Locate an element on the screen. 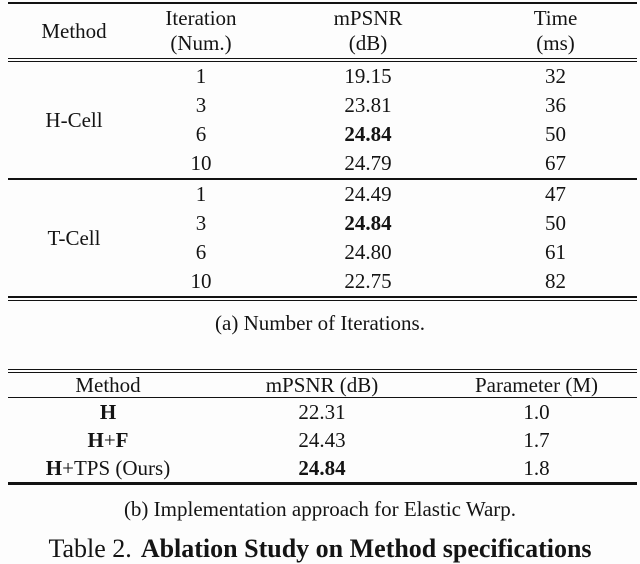  header-label: mPSNR is located at coordinates (368, 18).